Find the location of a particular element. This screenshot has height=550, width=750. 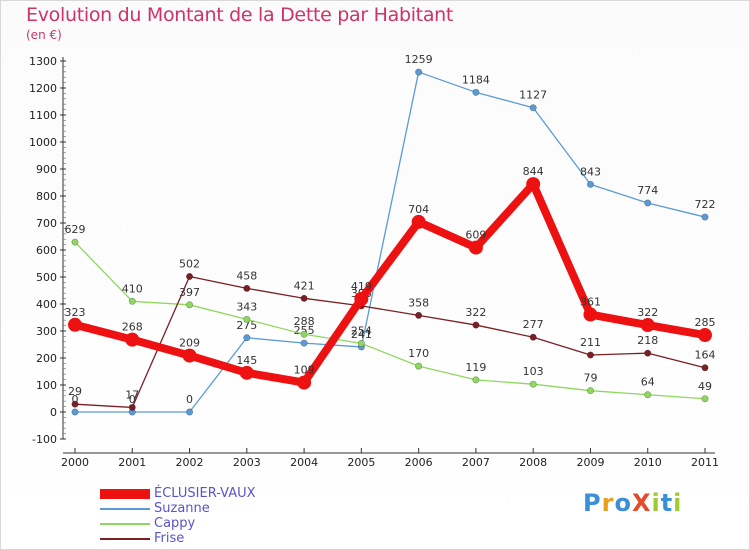

data-label-suzanne: 255 is located at coordinates (304, 330).